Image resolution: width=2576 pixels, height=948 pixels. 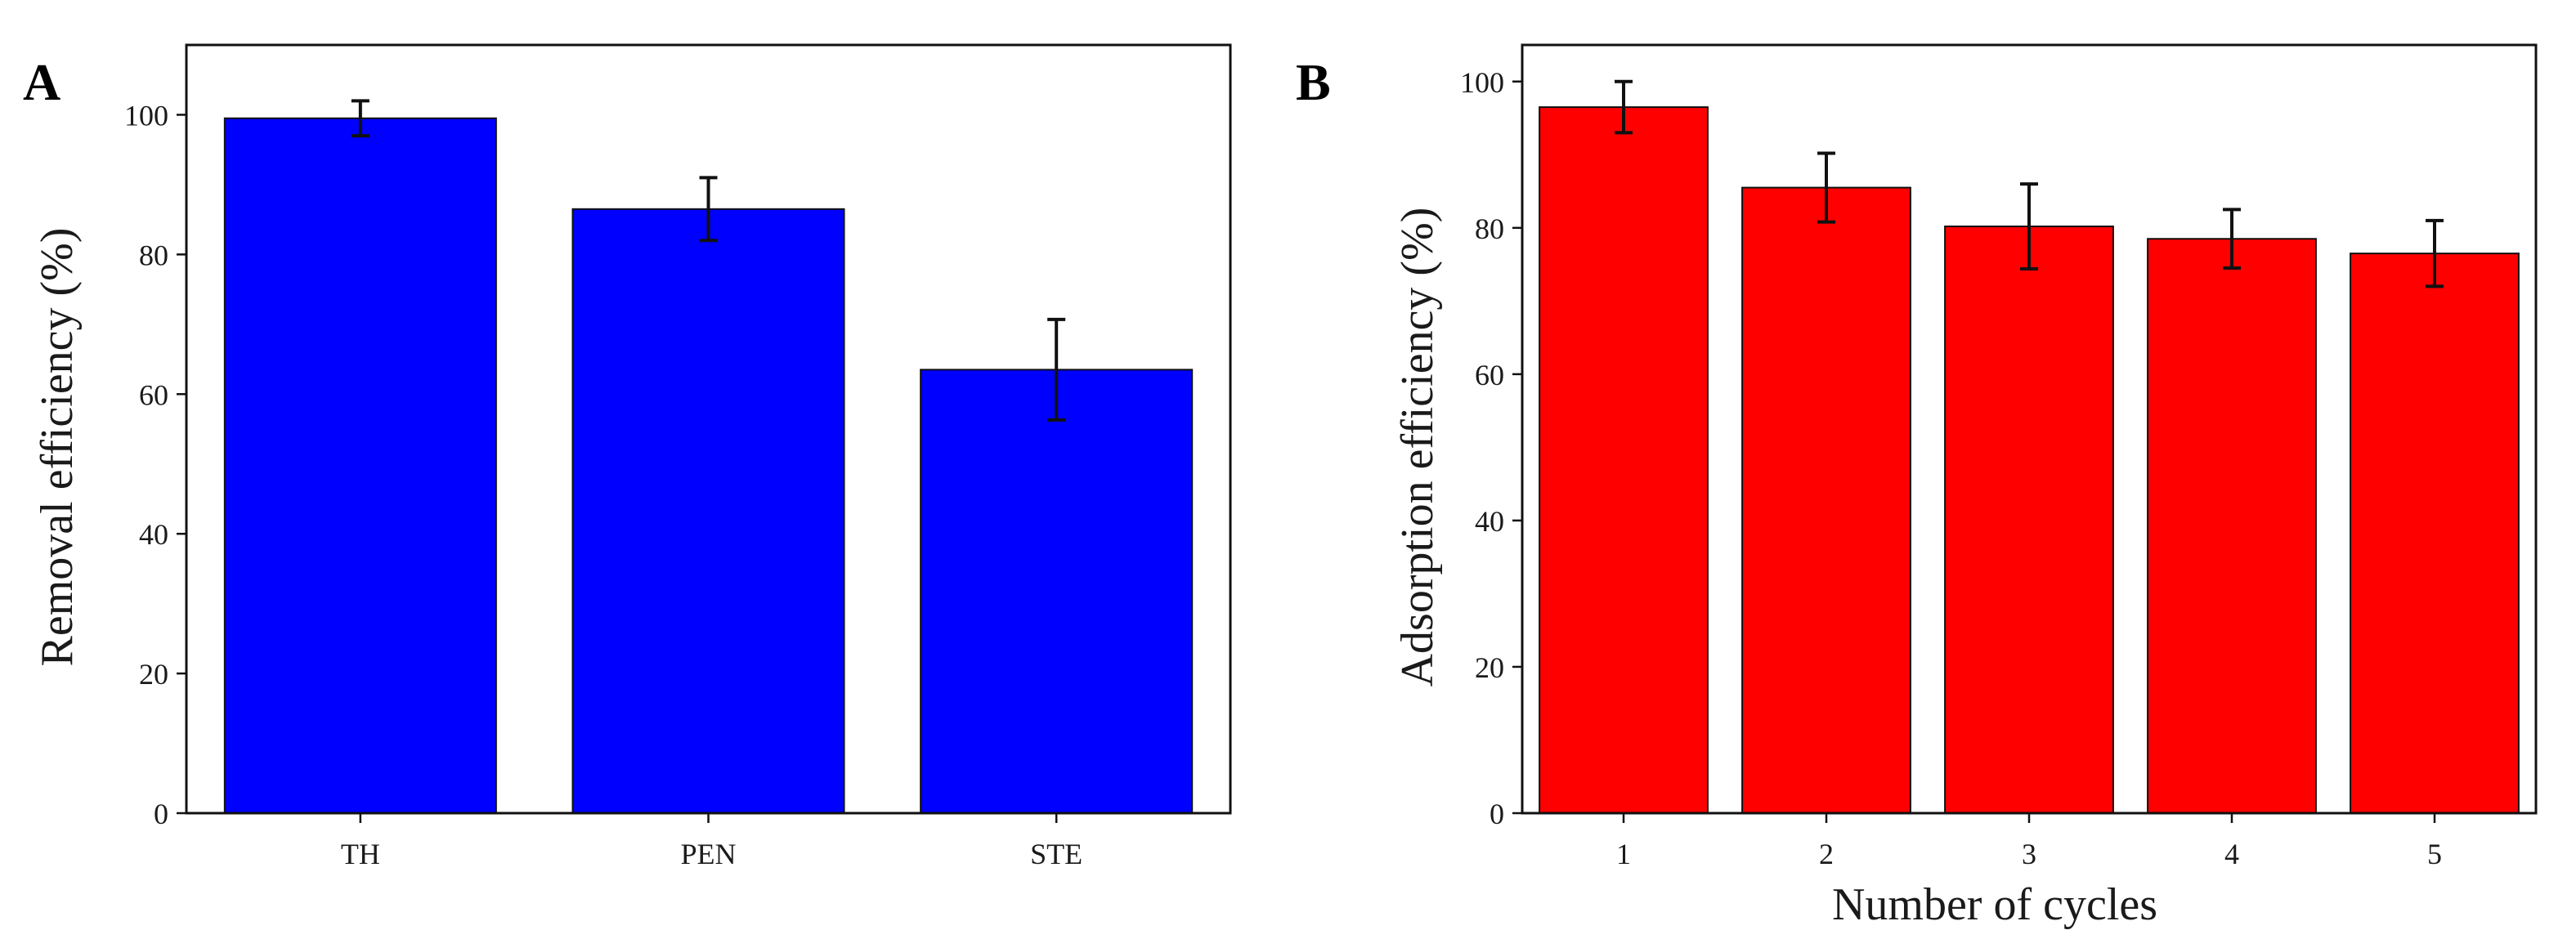 What do you see at coordinates (708, 854) in the screenshot?
I see `panel-a-x-tick-label: PEN` at bounding box center [708, 854].